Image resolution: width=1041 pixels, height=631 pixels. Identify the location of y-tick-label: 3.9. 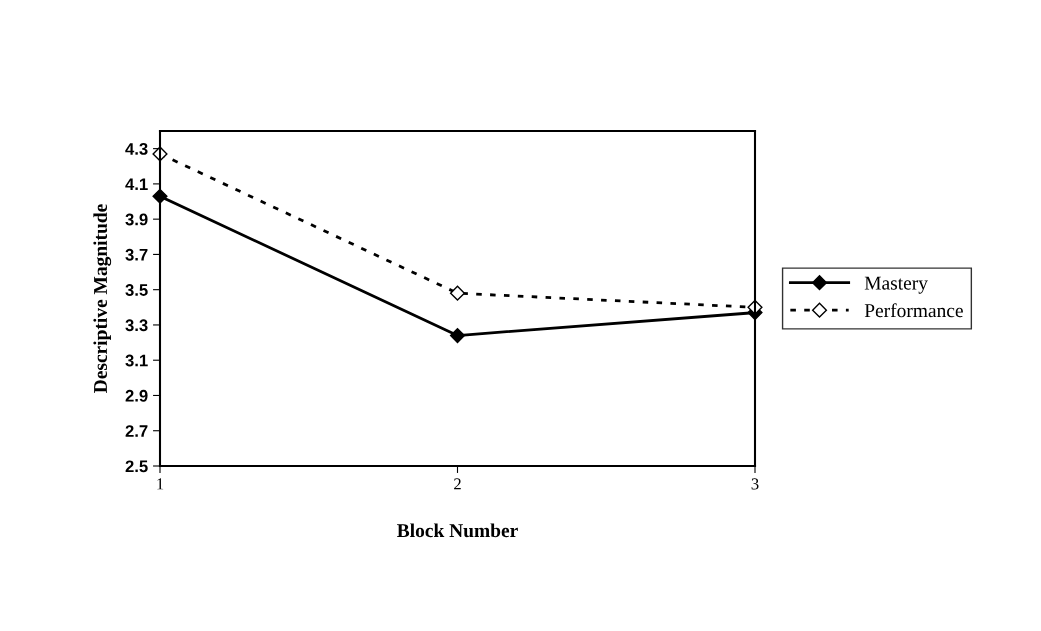
(136, 219).